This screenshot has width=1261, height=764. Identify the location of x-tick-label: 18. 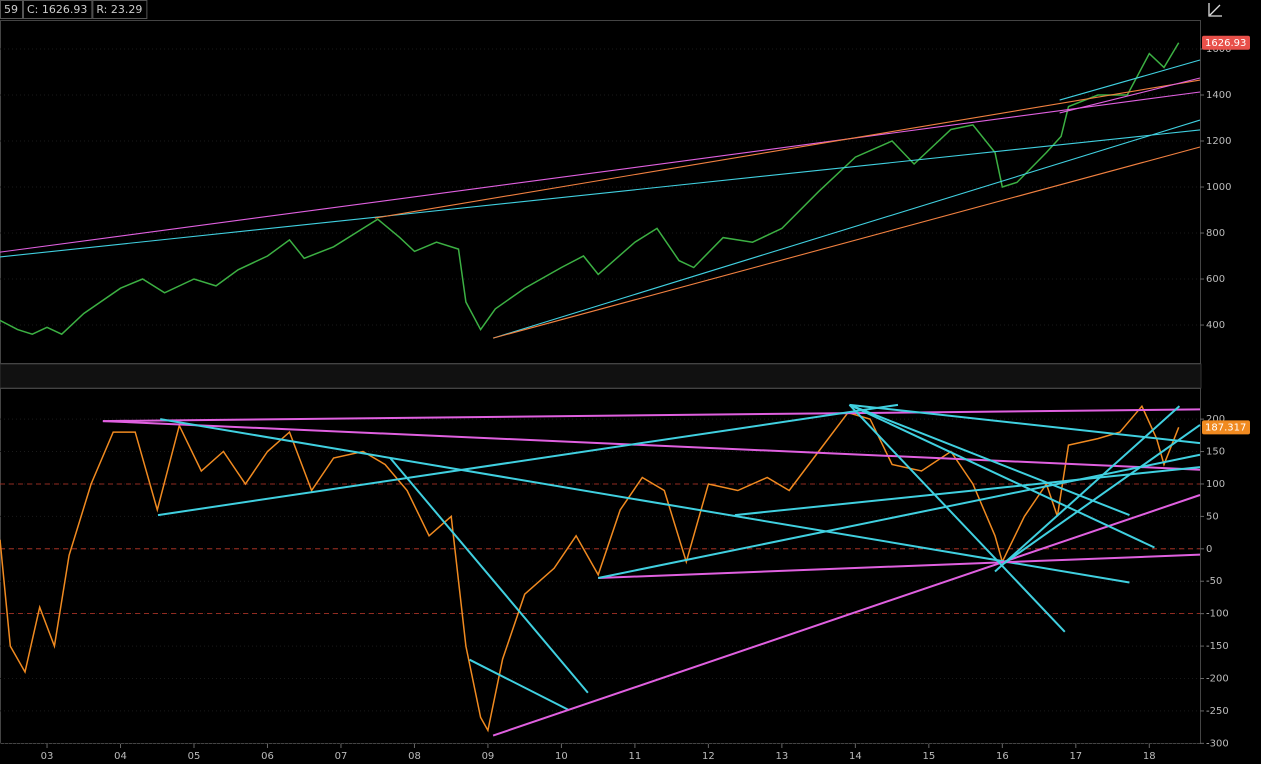
(1149, 756).